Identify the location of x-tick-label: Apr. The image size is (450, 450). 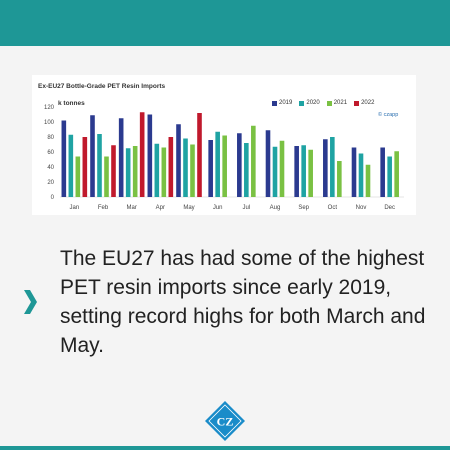
(160, 208).